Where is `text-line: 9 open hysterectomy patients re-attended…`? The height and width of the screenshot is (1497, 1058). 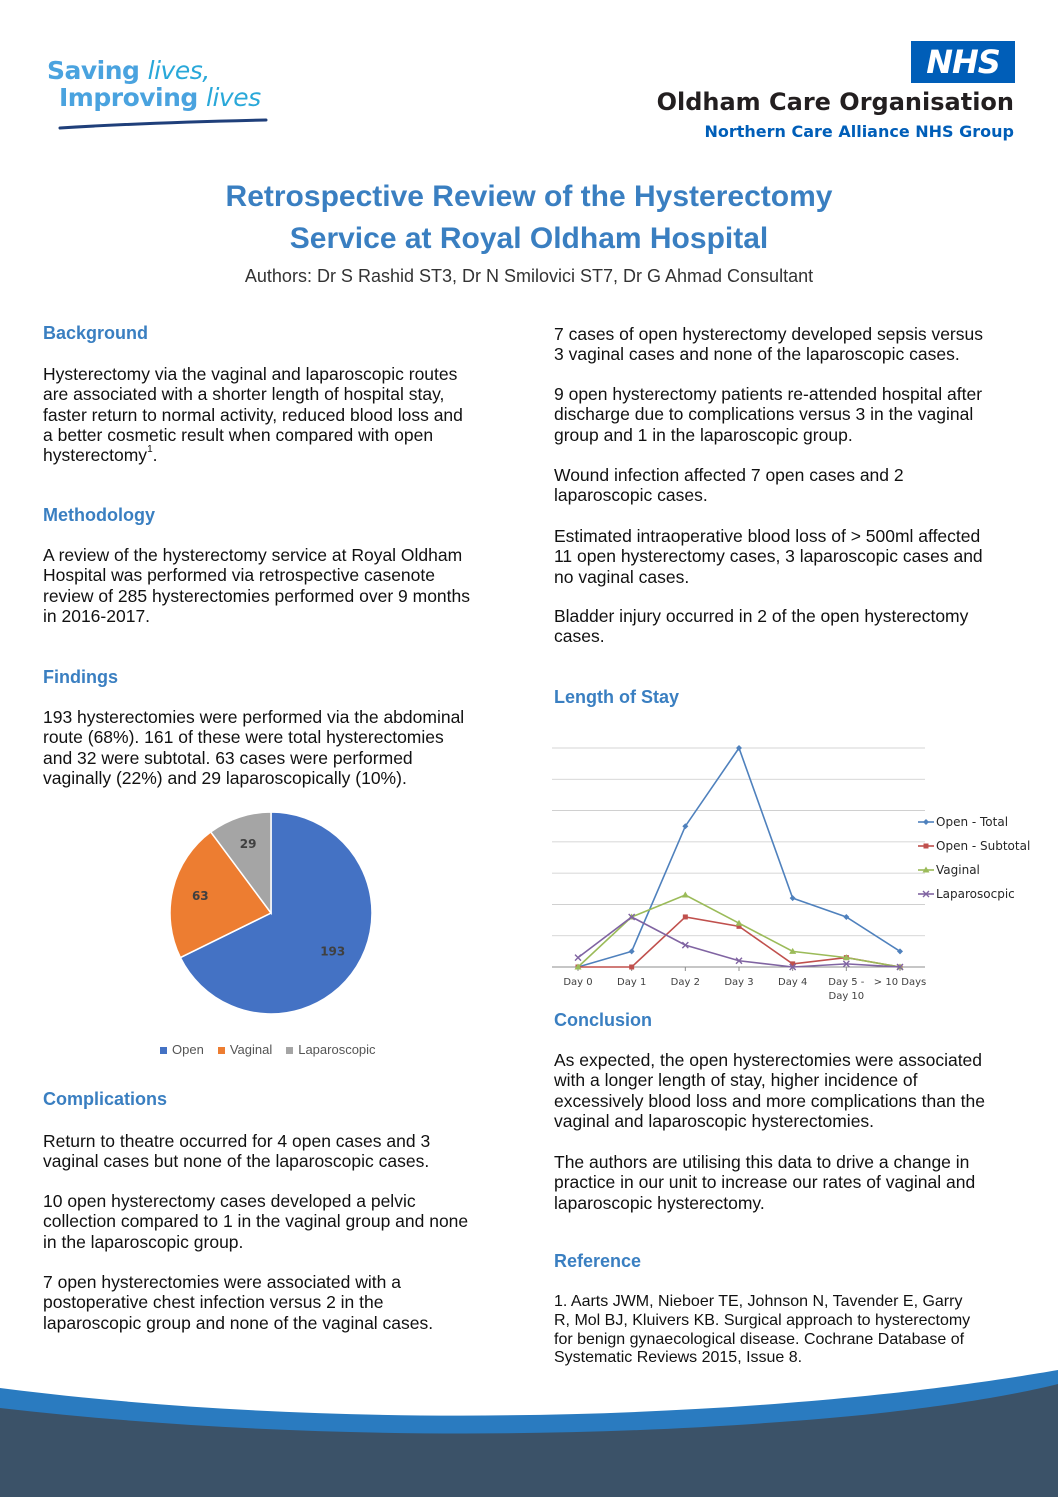 text-line: 9 open hysterectomy patients re-attended… is located at coordinates (768, 394).